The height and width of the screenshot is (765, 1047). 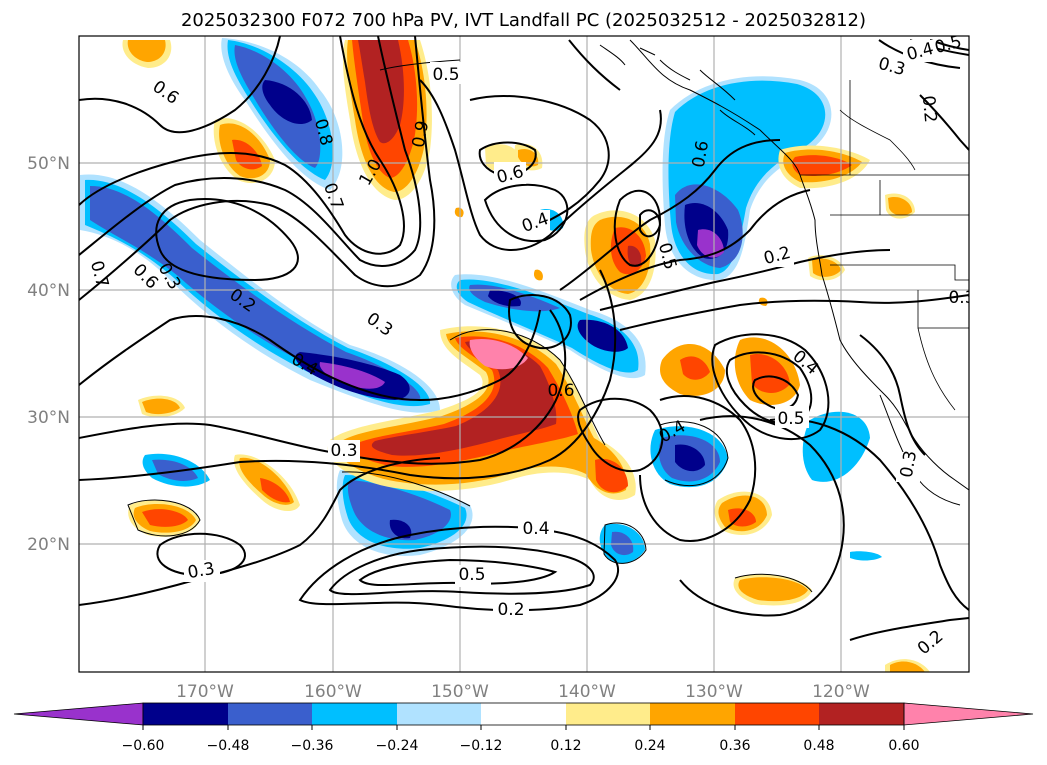 What do you see at coordinates (903, 746) in the screenshot?
I see `colorbar-tick-label: 0.60` at bounding box center [903, 746].